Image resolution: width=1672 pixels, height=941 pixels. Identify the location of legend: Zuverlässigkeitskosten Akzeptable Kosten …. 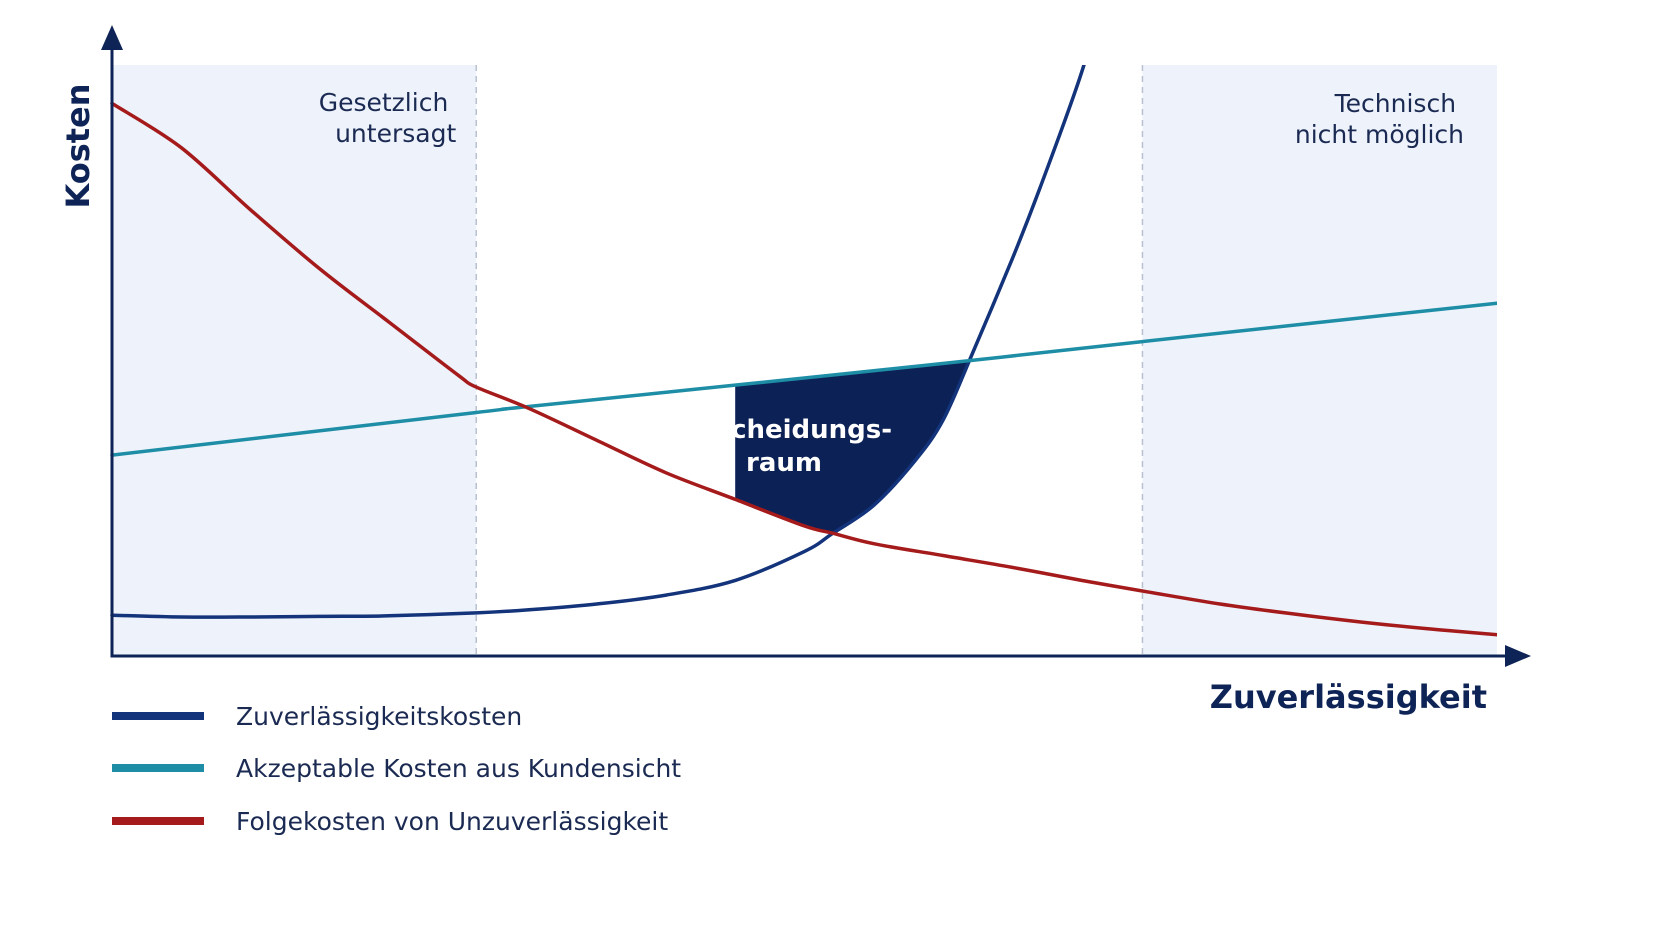
(396, 769).